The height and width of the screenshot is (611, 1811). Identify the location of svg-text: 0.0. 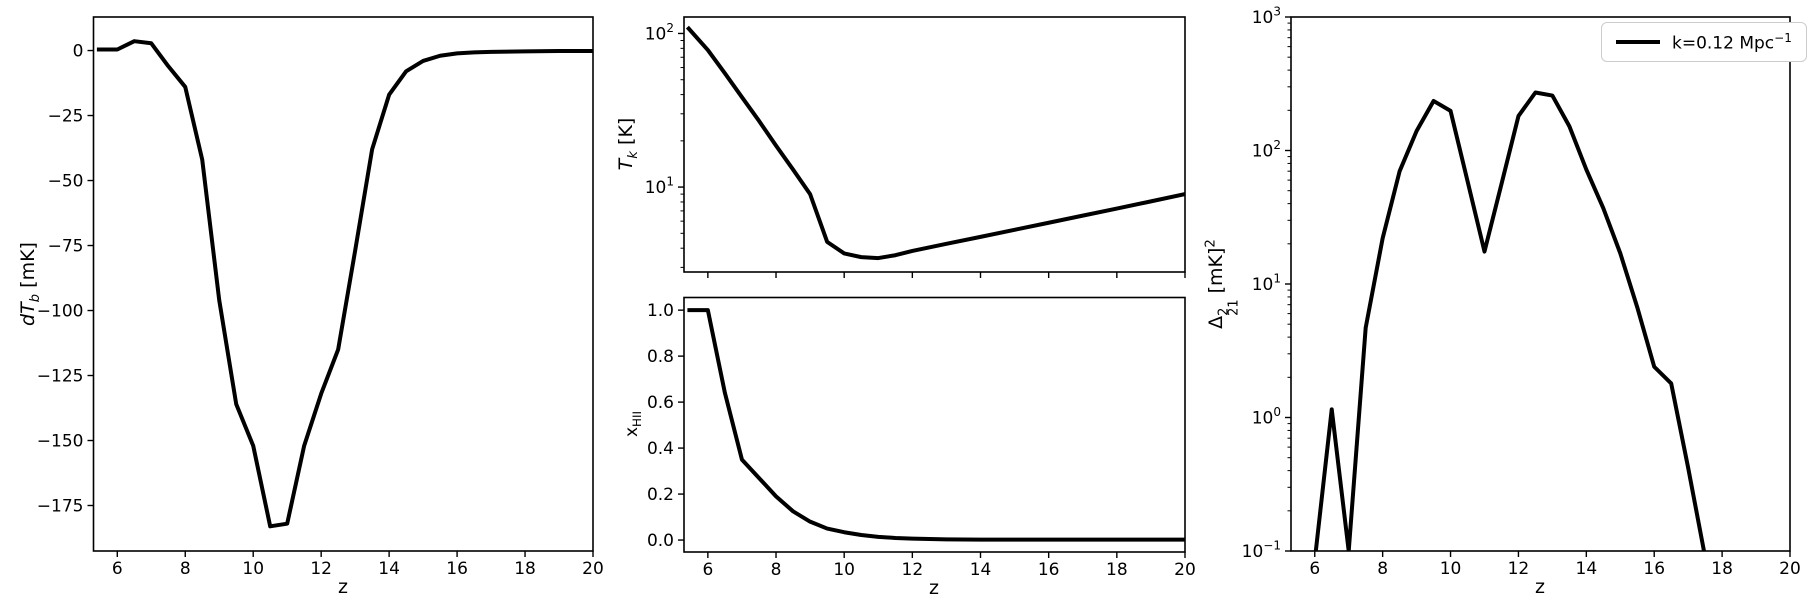
(660, 541).